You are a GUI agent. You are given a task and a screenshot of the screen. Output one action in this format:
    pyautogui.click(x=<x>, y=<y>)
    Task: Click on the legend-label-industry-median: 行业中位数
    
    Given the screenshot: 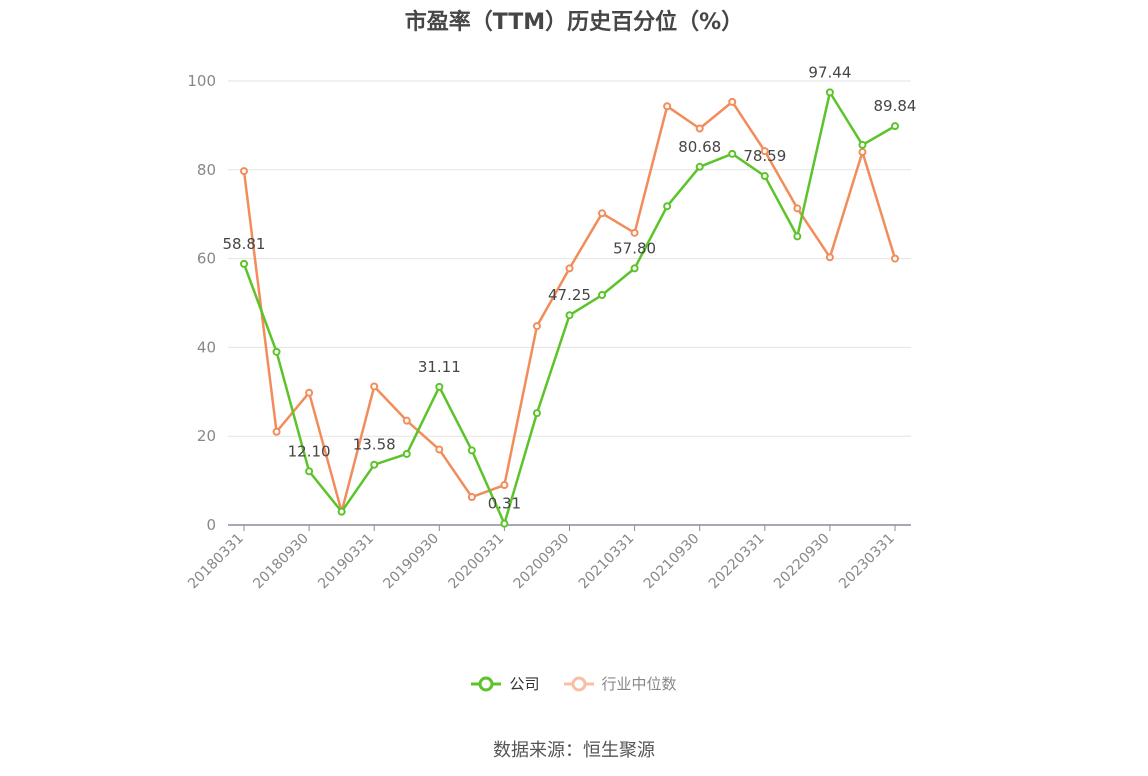 What is the action you would take?
    pyautogui.click(x=639, y=684)
    